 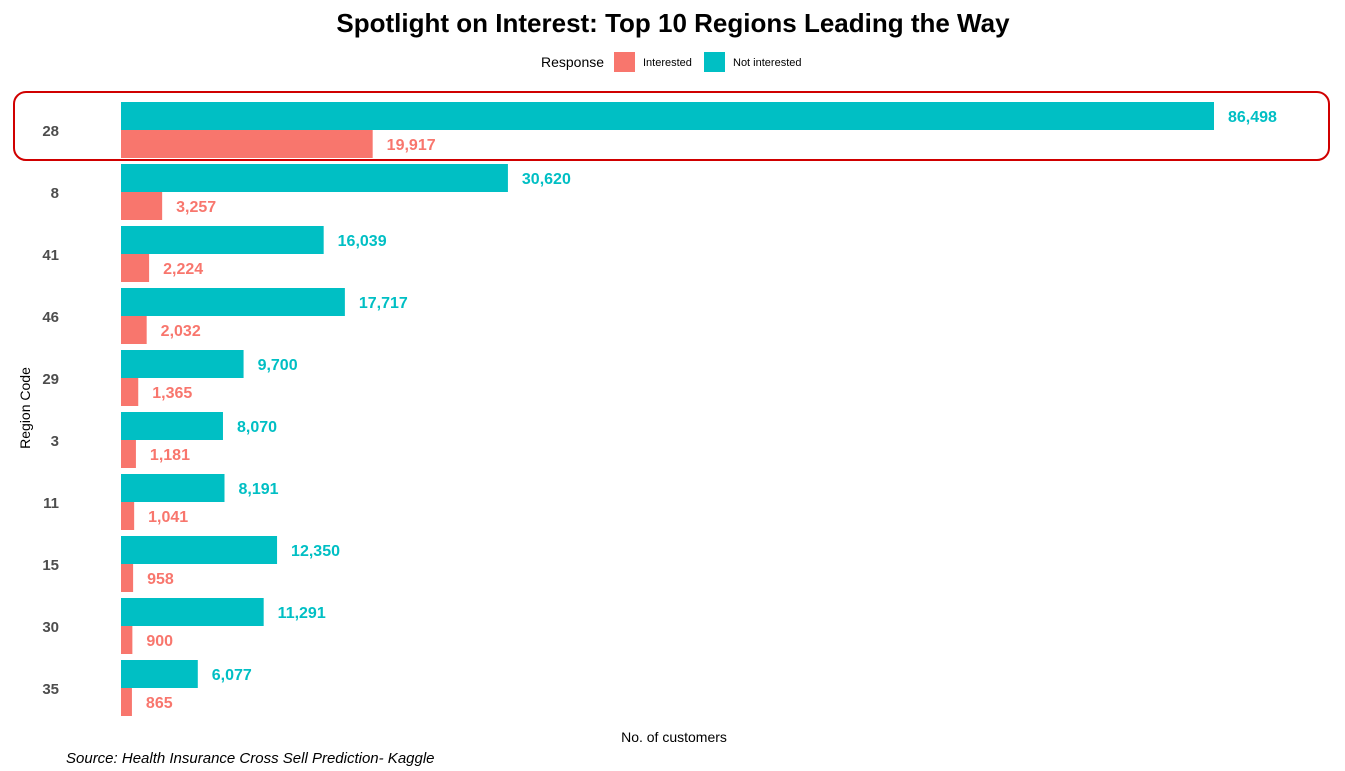 I want to click on highlight-box, so click(x=671, y=126).